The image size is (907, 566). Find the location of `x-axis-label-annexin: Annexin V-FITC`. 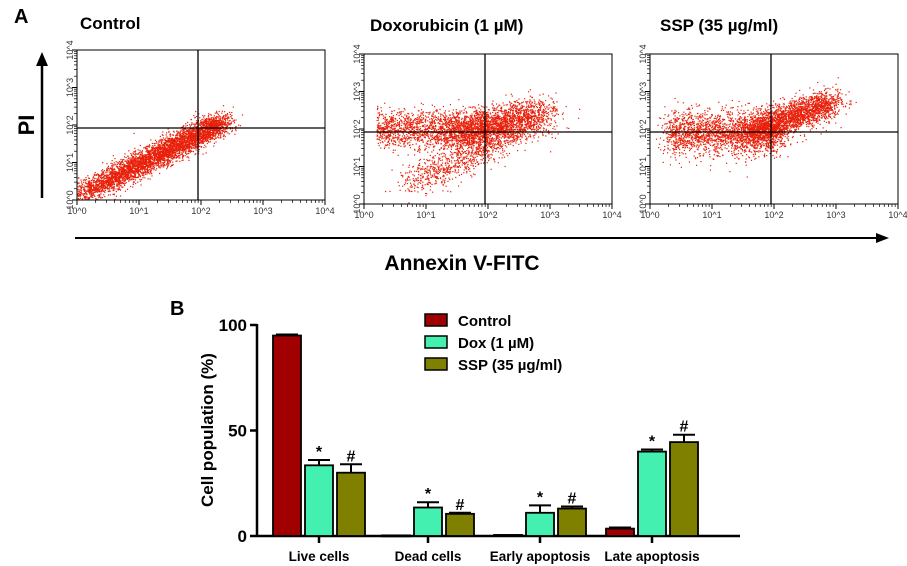

x-axis-label-annexin: Annexin V-FITC is located at coordinates (461, 263).